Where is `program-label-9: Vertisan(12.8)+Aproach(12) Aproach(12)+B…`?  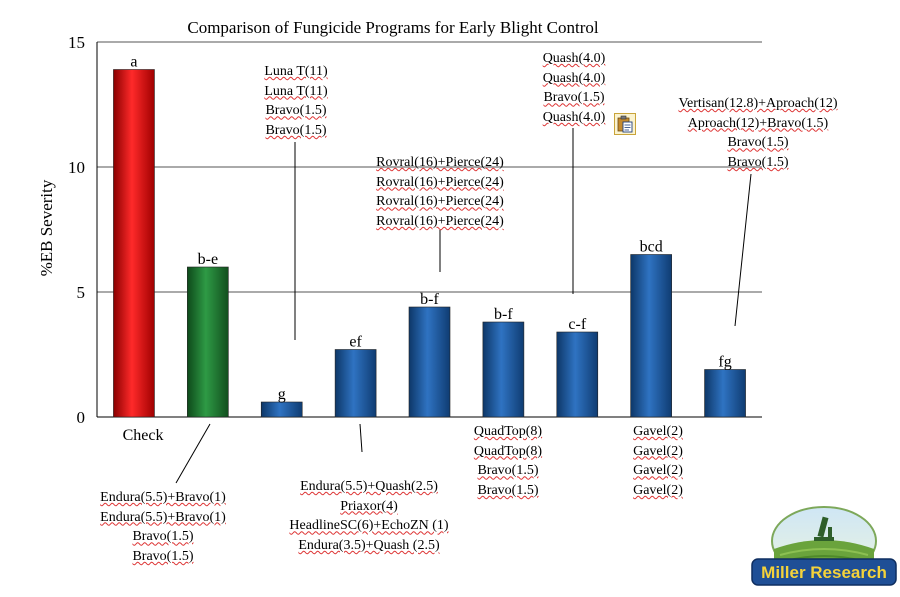
program-label-9: Vertisan(12.8)+Aproach(12) Aproach(12)+B… is located at coordinates (758, 133).